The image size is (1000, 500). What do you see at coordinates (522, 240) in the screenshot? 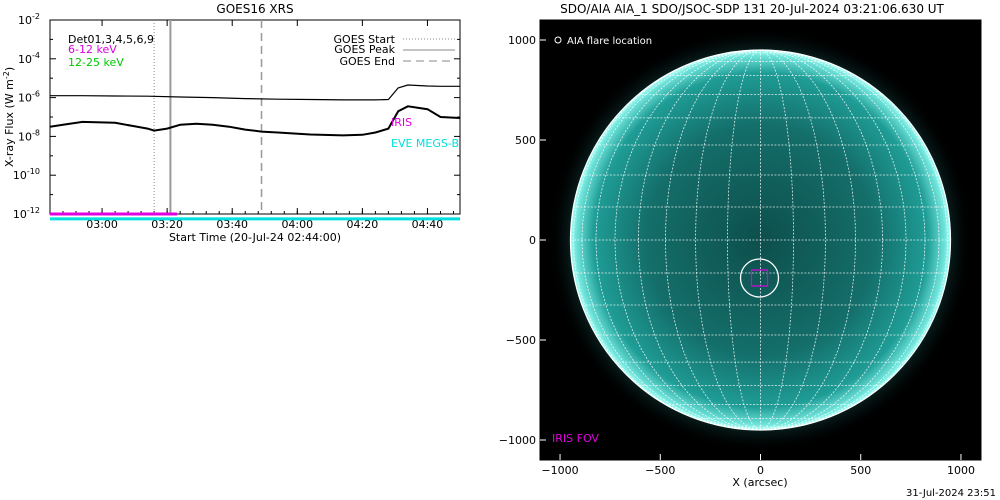
I see `aia-y-ticks: 1000 500 0 −500 −1000` at bounding box center [522, 240].